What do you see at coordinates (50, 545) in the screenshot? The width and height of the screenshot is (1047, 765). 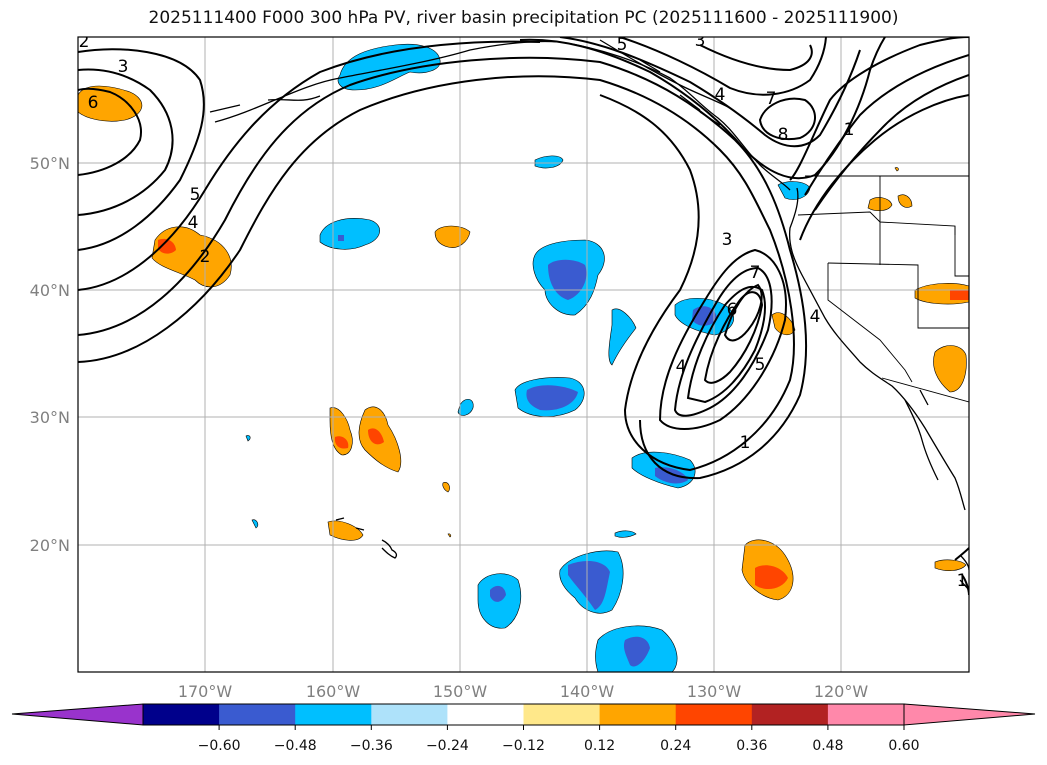 I see `lat-label: 20°N` at bounding box center [50, 545].